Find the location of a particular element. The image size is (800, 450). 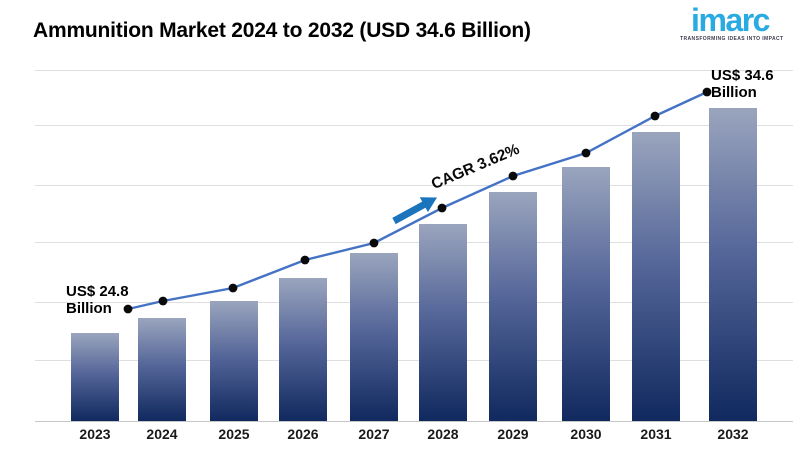

end-value-line2: Billion is located at coordinates (734, 92).